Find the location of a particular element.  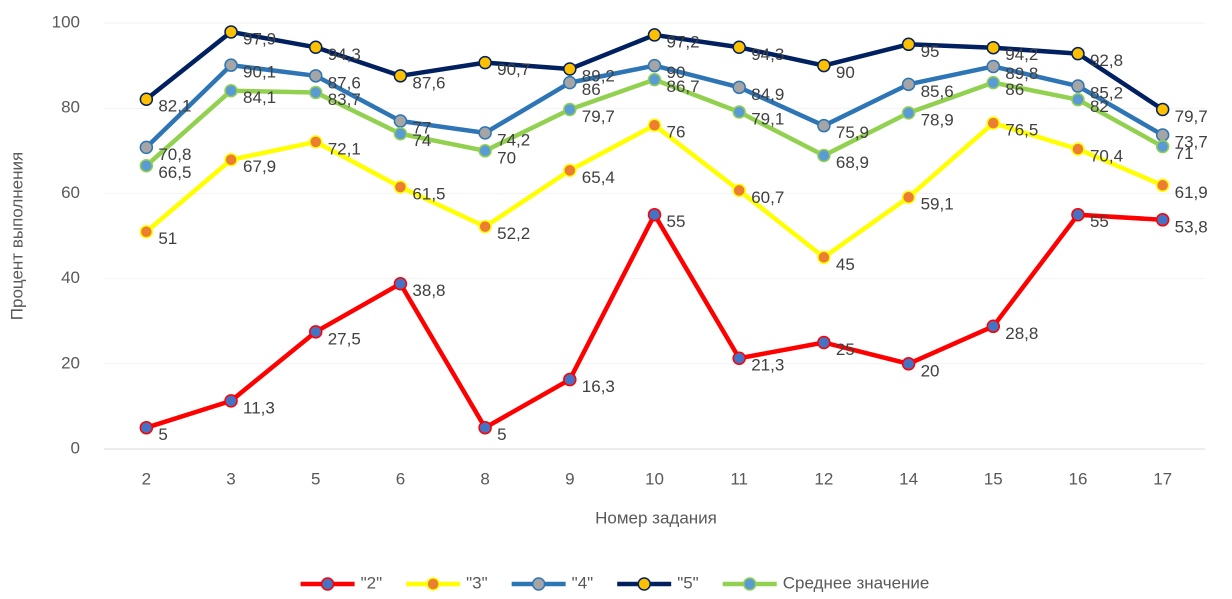

data-label: 95 is located at coordinates (930, 51).